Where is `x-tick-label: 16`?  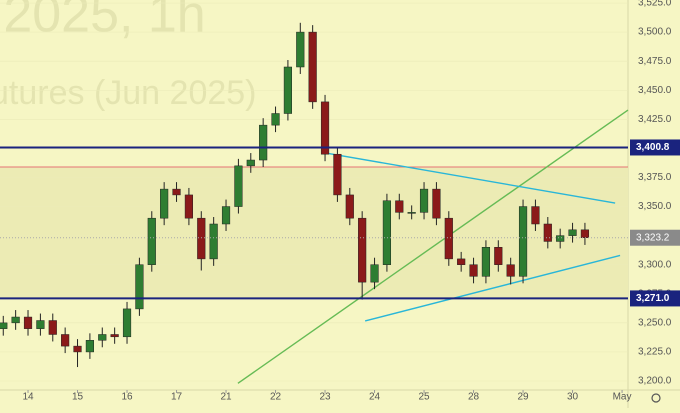 x-tick-label: 16 is located at coordinates (127, 397).